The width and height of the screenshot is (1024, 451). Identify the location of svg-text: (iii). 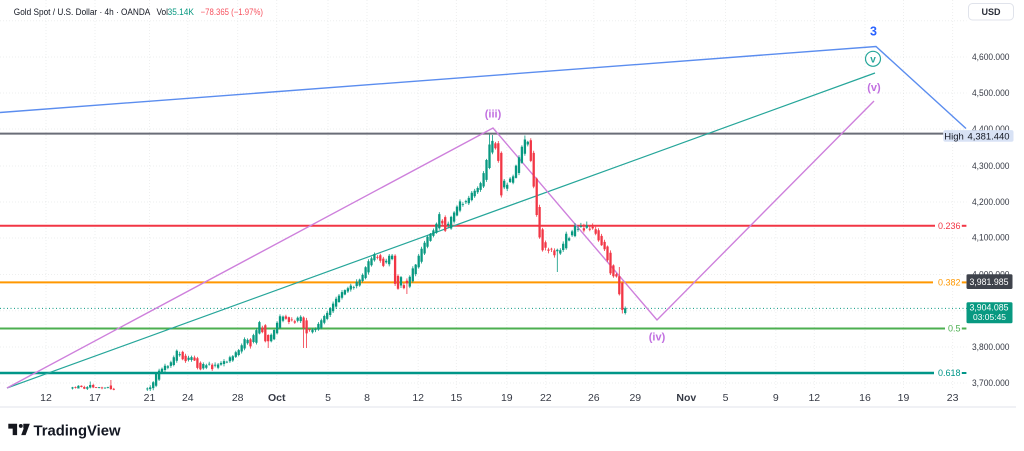
(493, 115).